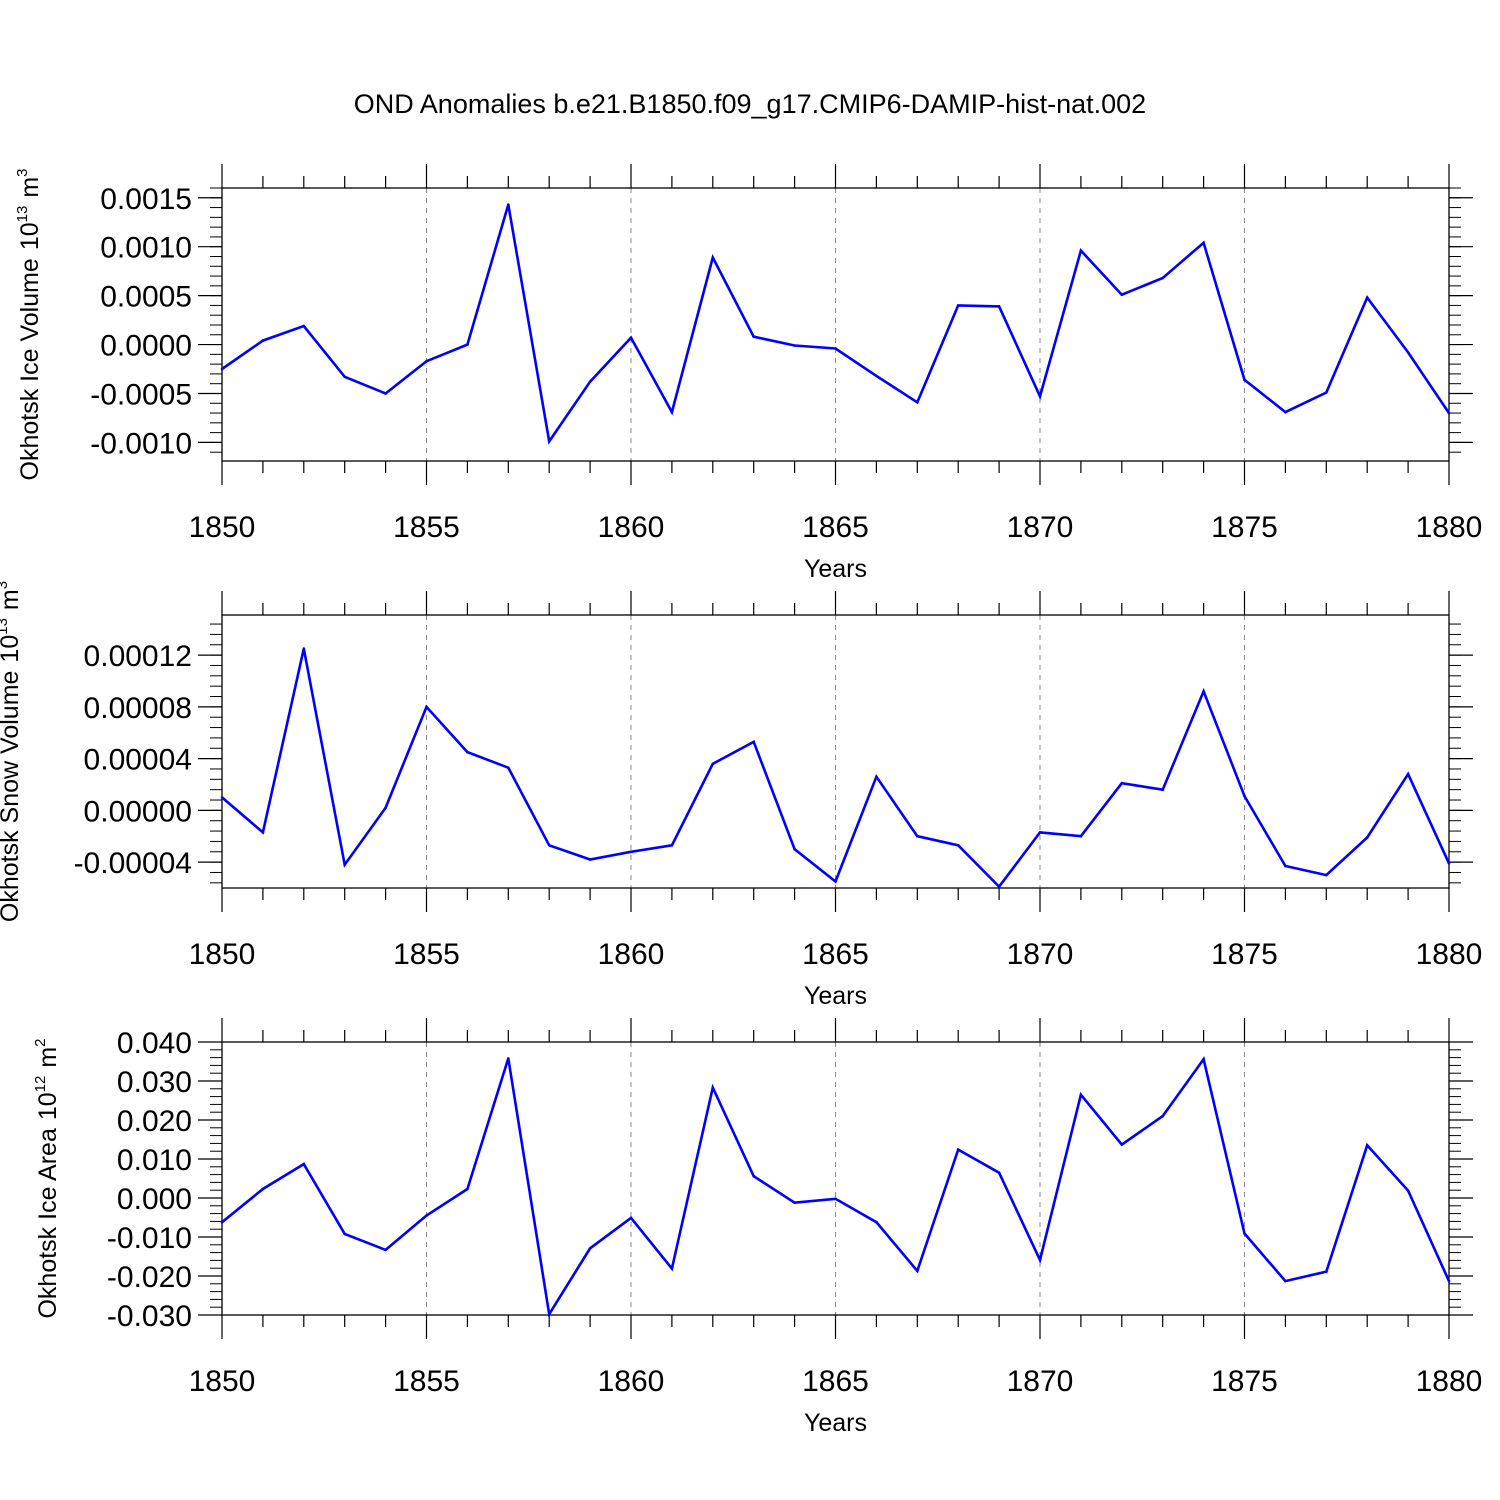 The image size is (1500, 1500). Describe the element at coordinates (149, 1277) in the screenshot. I see `y-tick-label: -0.020` at that location.